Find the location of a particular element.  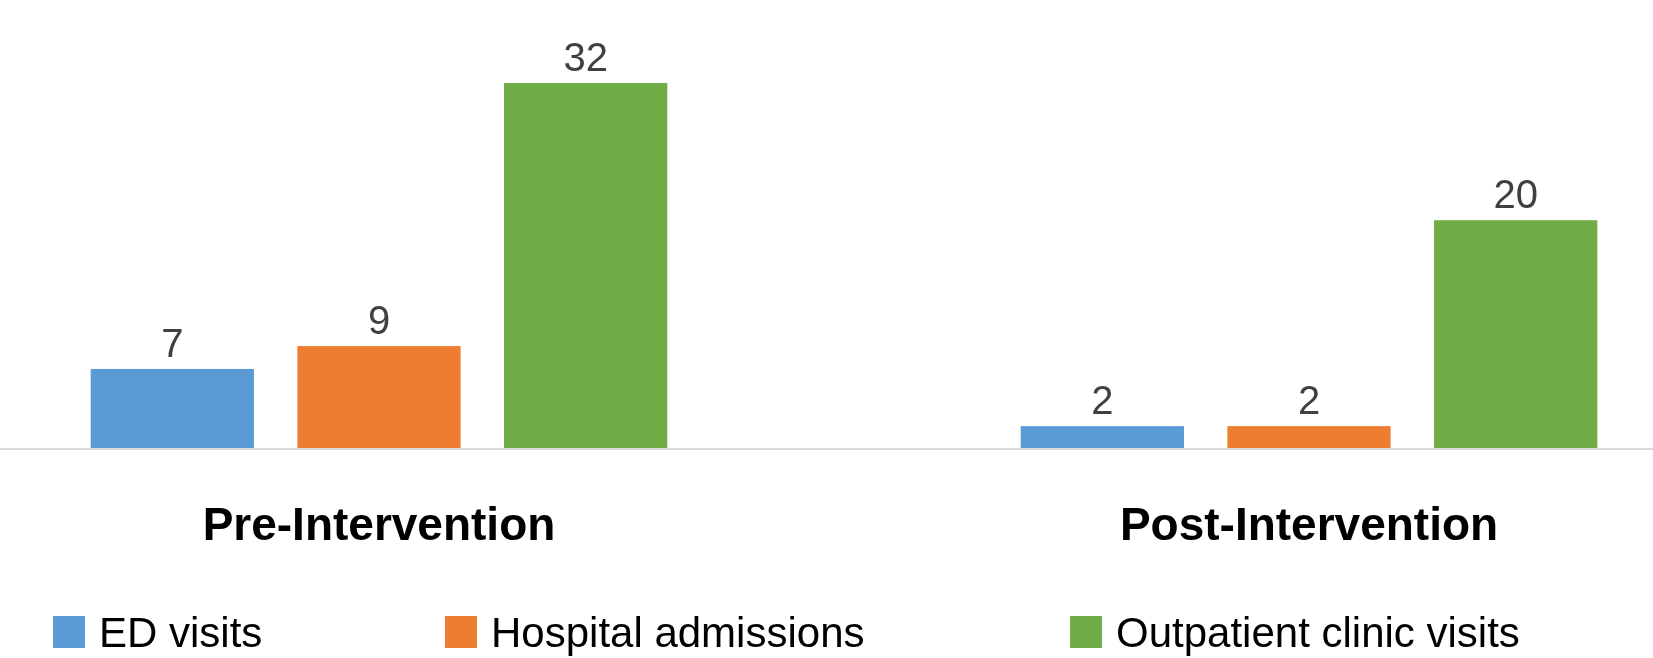

legend-label: ED visits is located at coordinates (181, 632).